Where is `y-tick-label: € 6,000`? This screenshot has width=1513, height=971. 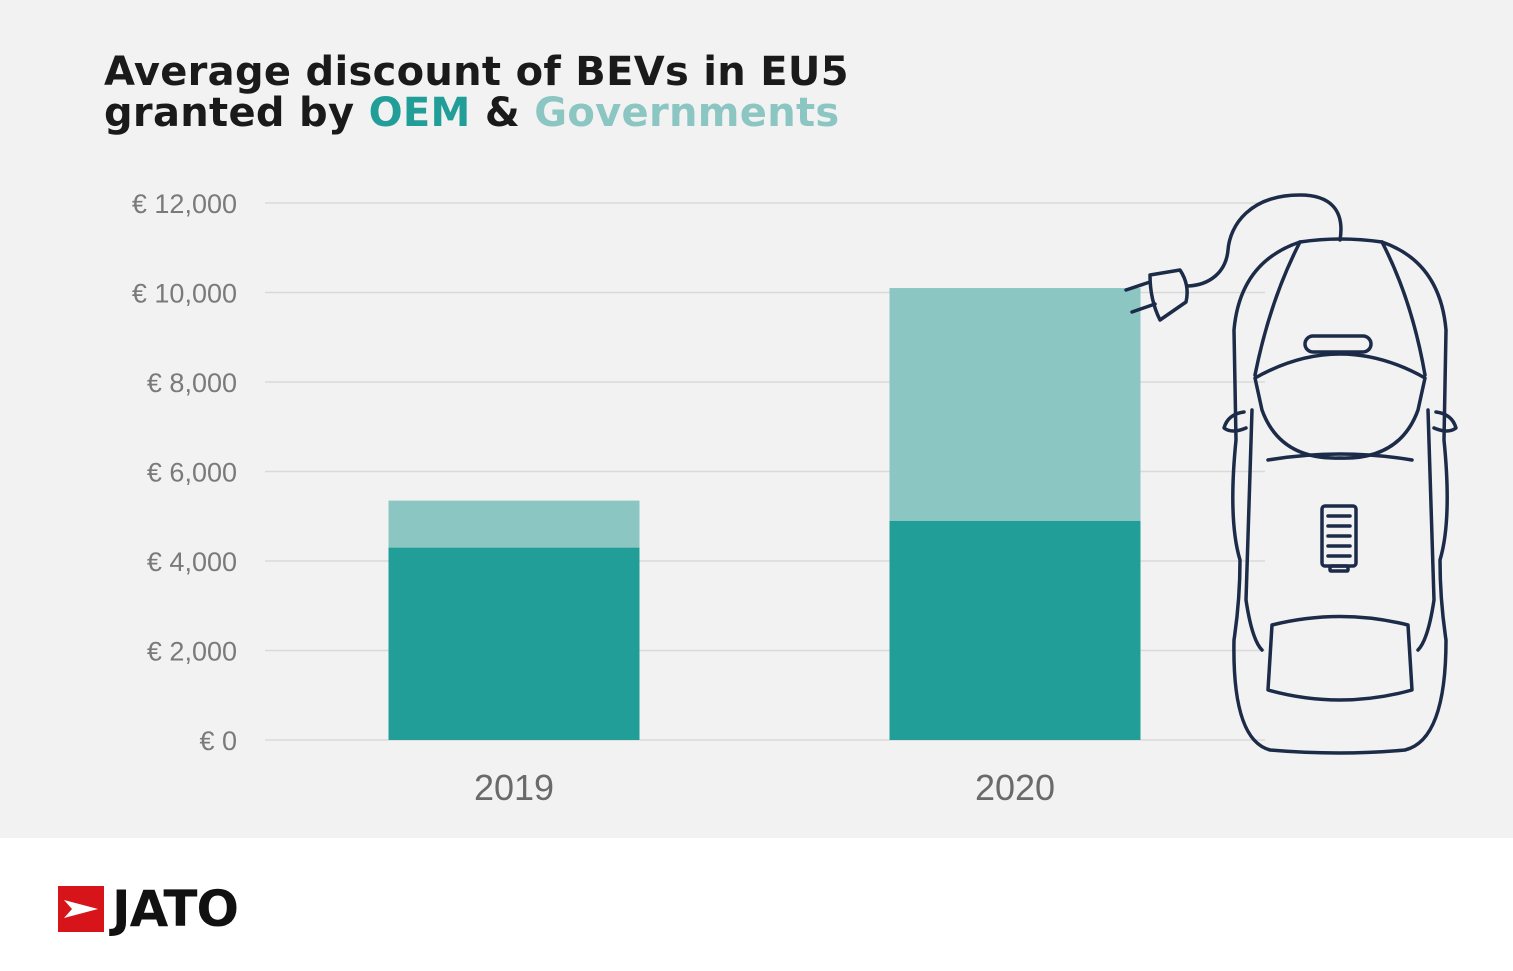
y-tick-label: € 6,000 is located at coordinates (192, 473).